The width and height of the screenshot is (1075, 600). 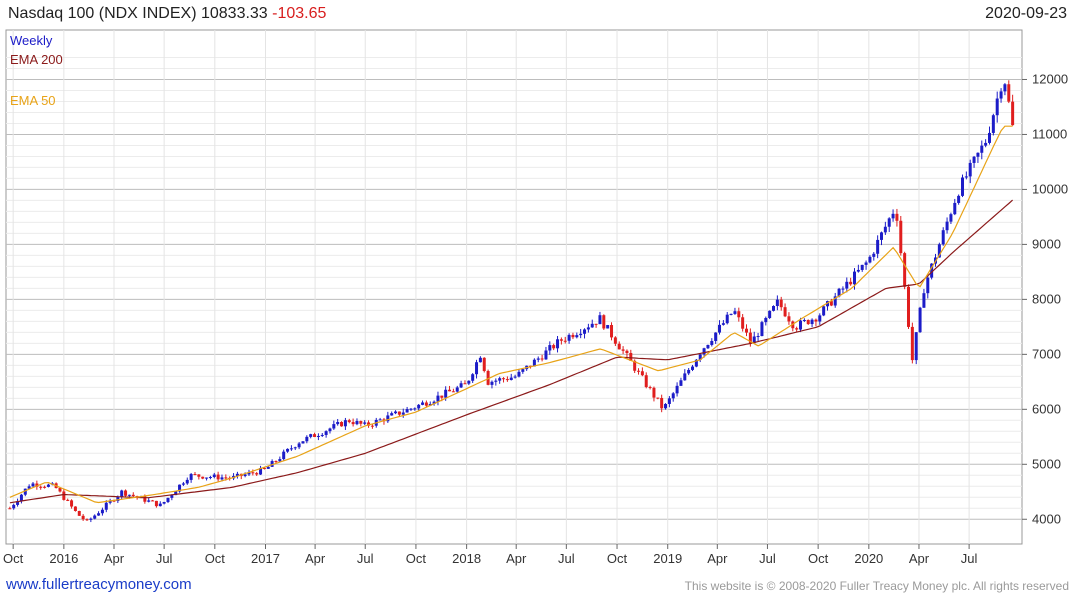 I want to click on x-tick-label: 2020, so click(x=868, y=558).